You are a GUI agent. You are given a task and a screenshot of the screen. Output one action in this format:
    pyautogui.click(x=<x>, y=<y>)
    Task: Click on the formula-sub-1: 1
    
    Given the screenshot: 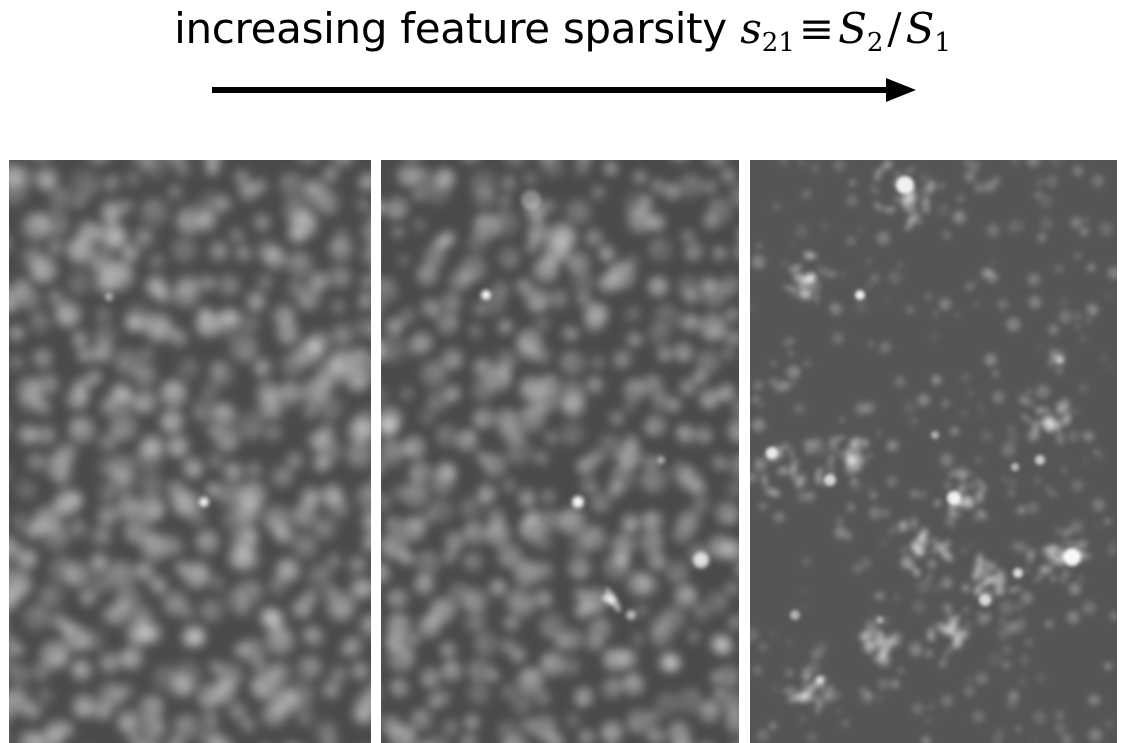 What is the action you would take?
    pyautogui.click(x=942, y=43)
    